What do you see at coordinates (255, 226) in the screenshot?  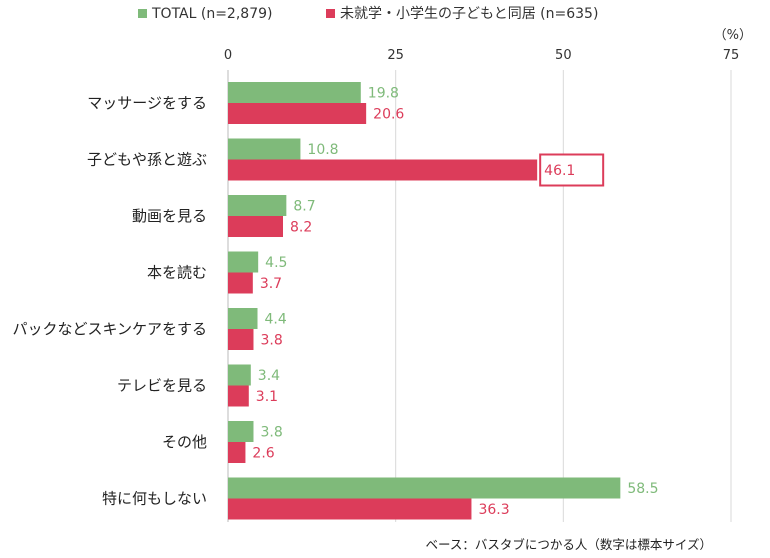 I see `bar-s1-c2` at bounding box center [255, 226].